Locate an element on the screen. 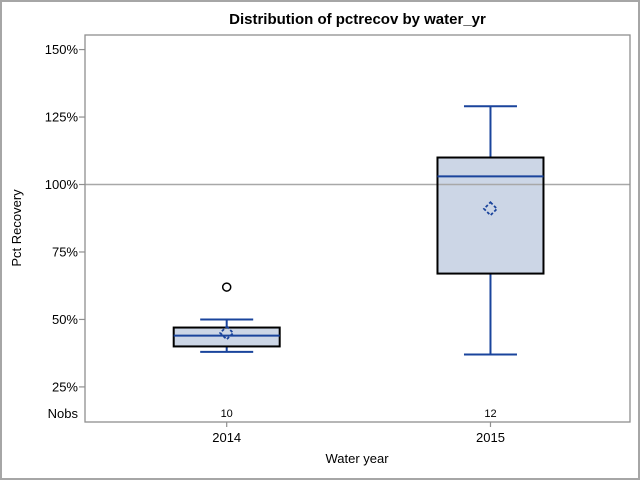 This screenshot has height=480, width=640. y-tick-label: 75% is located at coordinates (65, 251).